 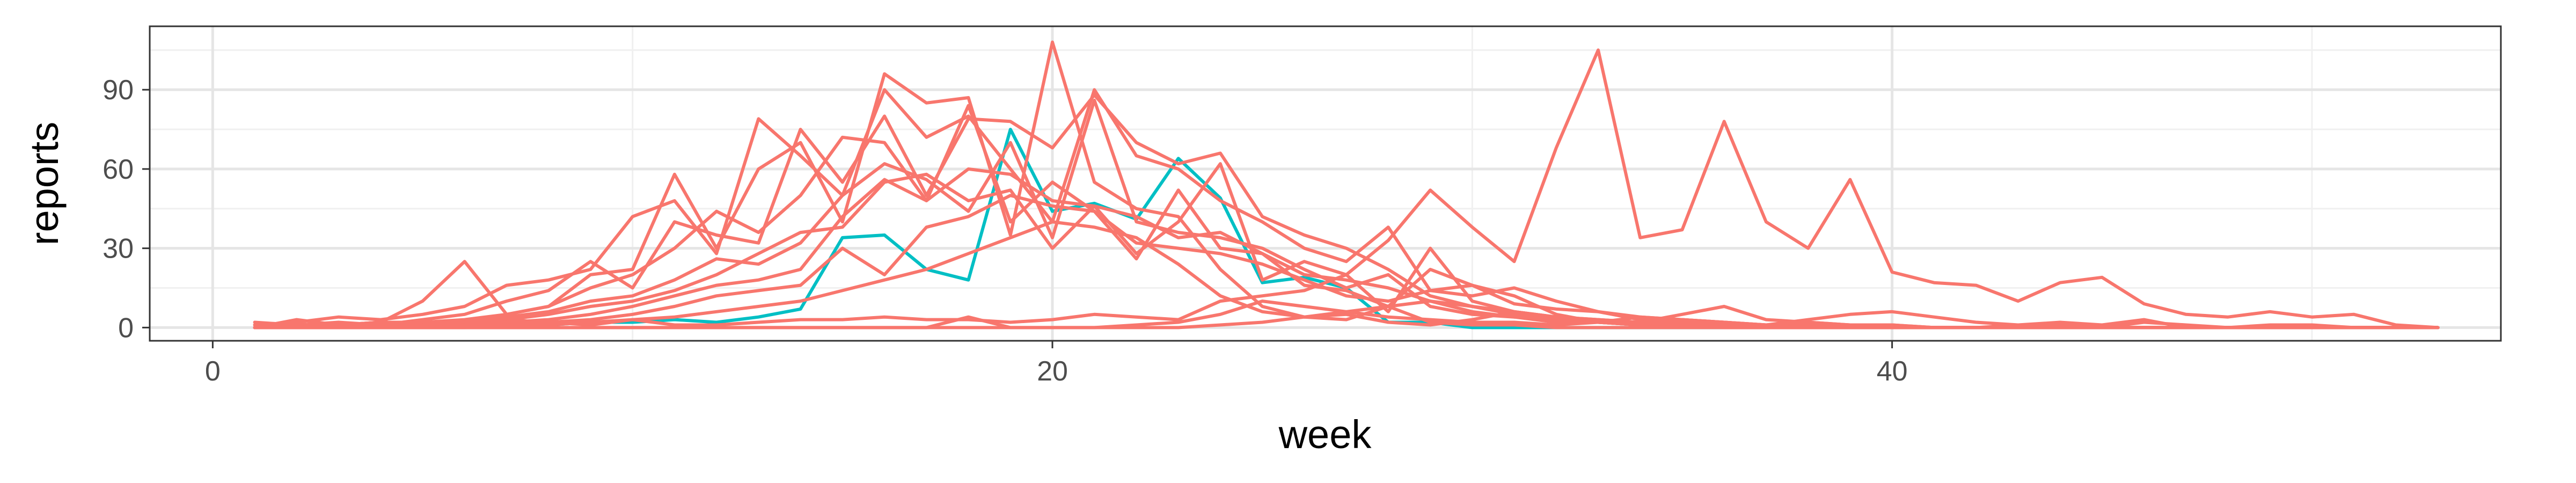 I want to click on x-axis-ticks: 0 20 40, so click(x=1056, y=364).